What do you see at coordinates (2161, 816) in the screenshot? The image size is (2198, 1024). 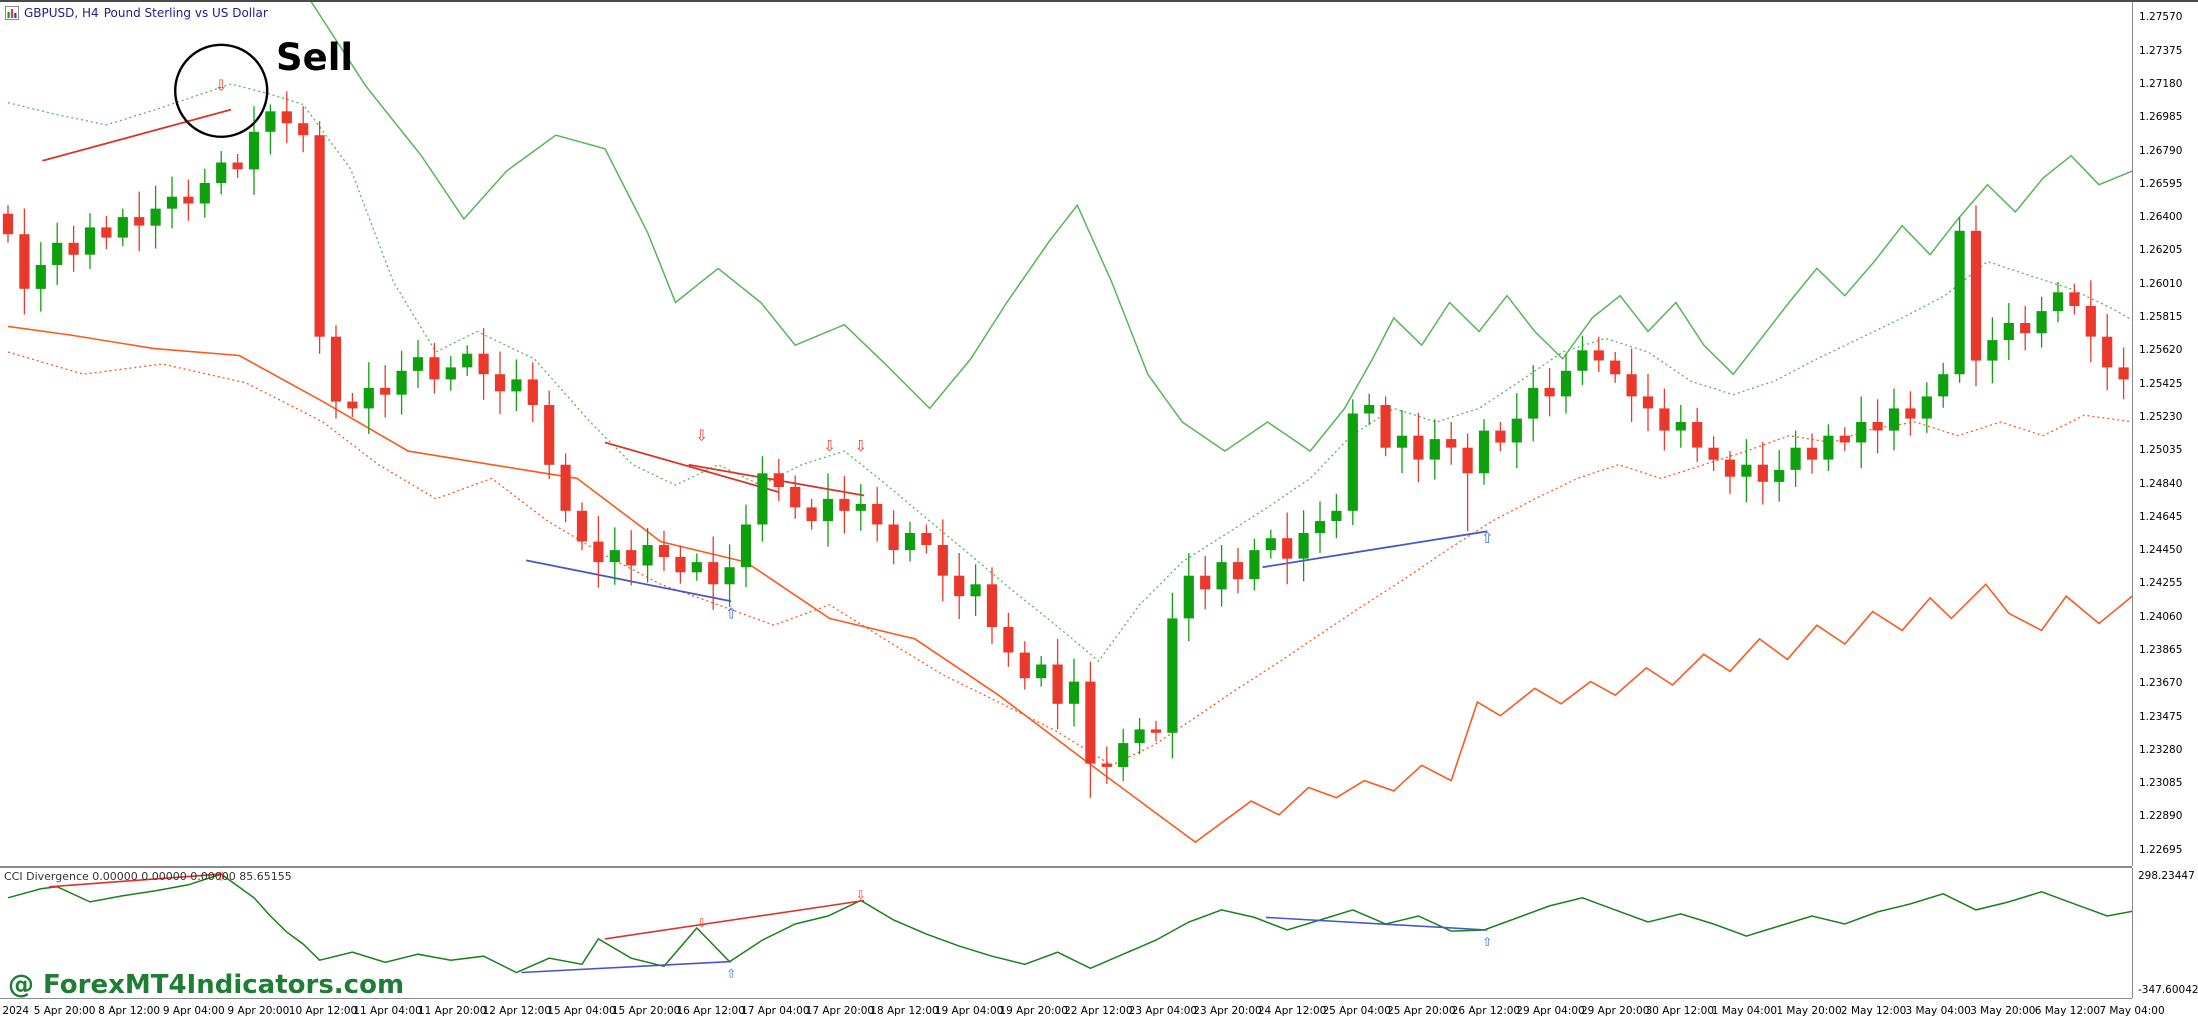 I see `price-axis-label: 1.22890` at bounding box center [2161, 816].